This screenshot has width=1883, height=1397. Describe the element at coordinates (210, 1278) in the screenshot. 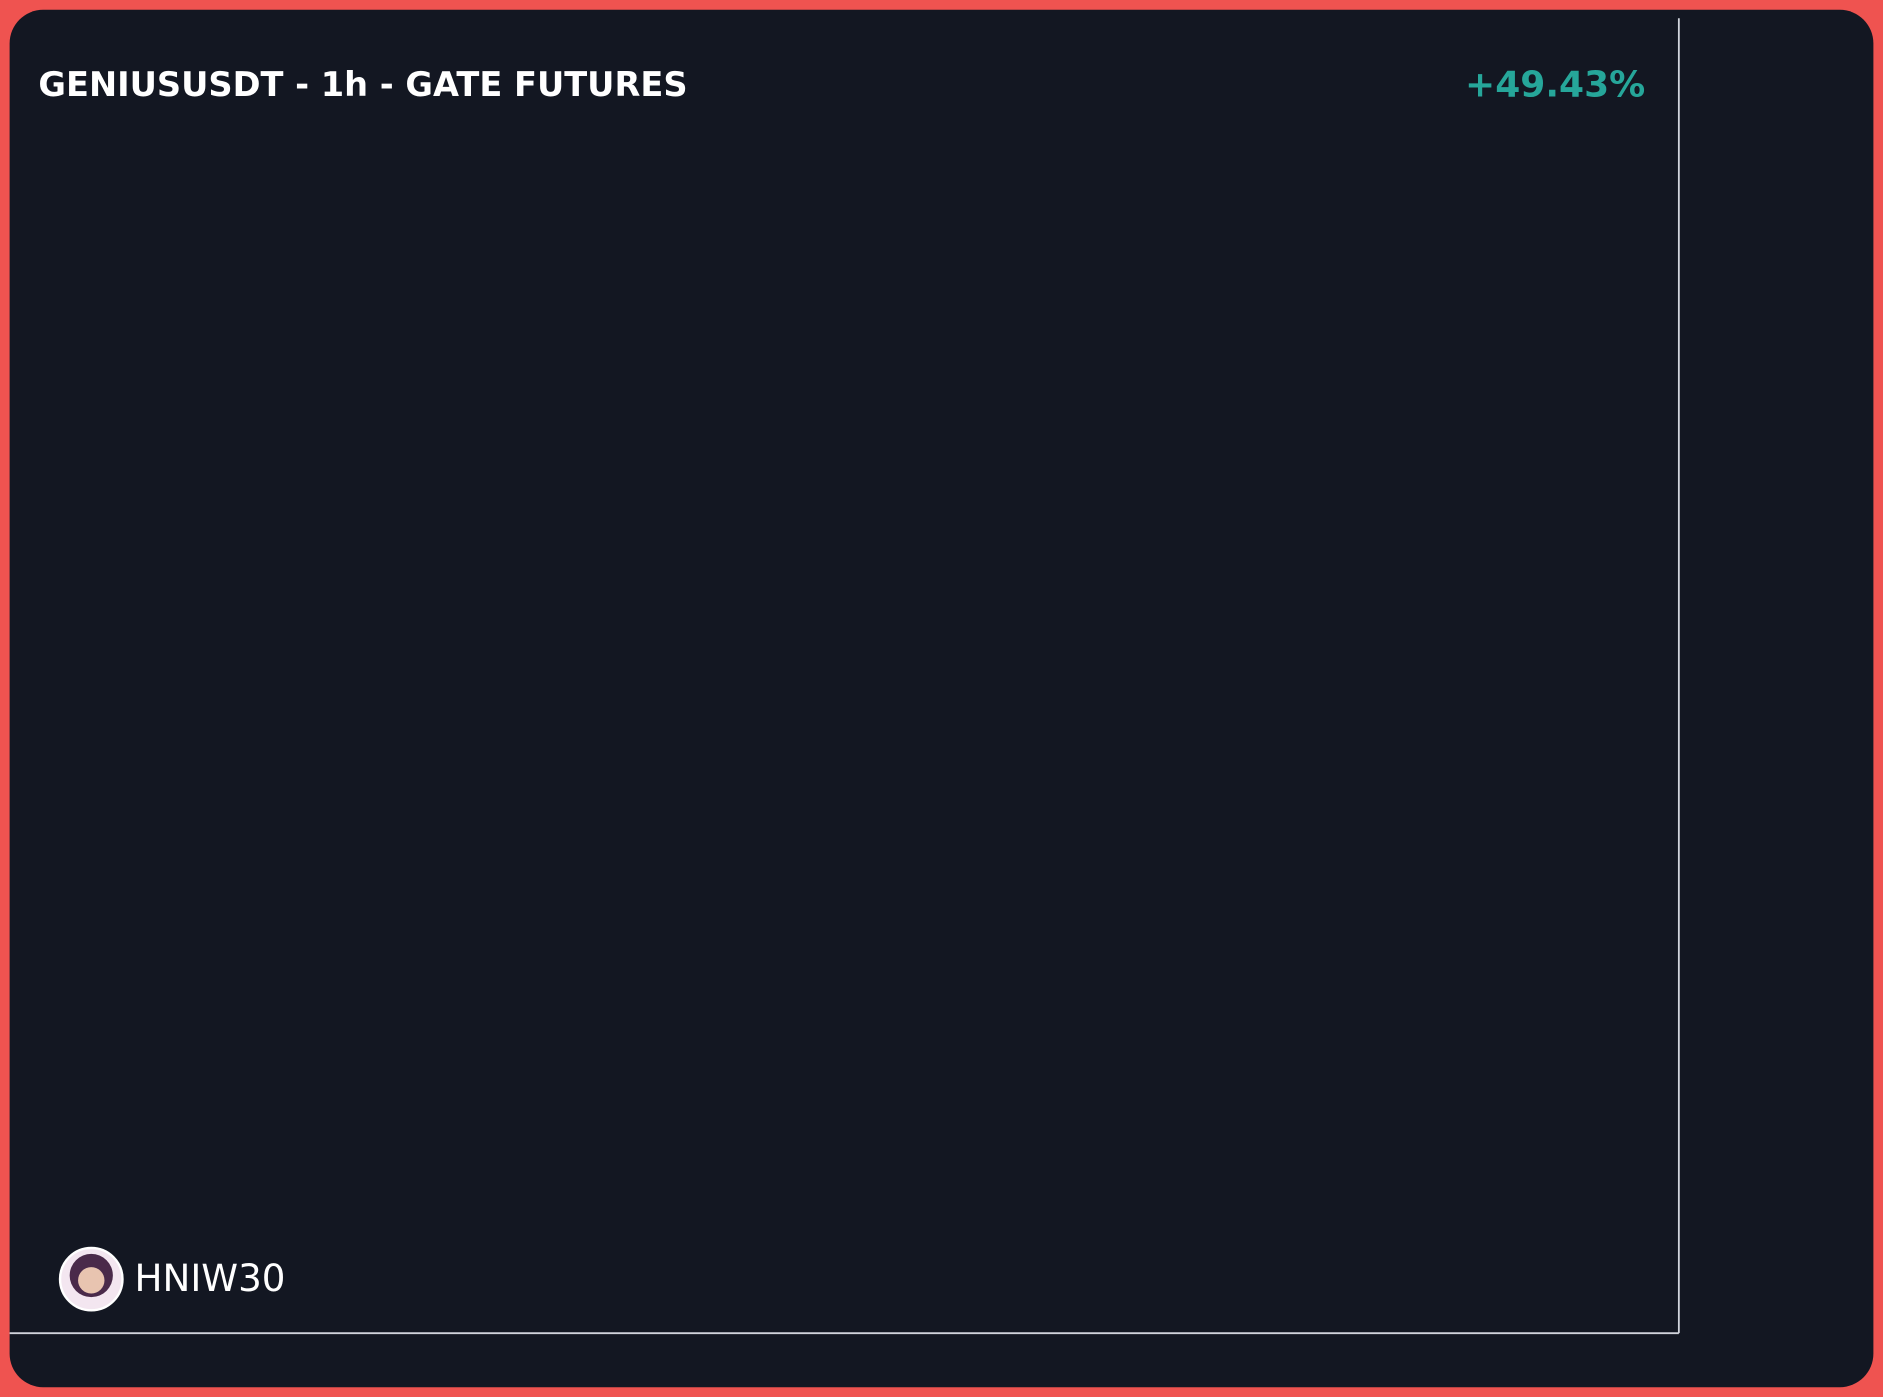

I see `watermark: HNIW30` at that location.